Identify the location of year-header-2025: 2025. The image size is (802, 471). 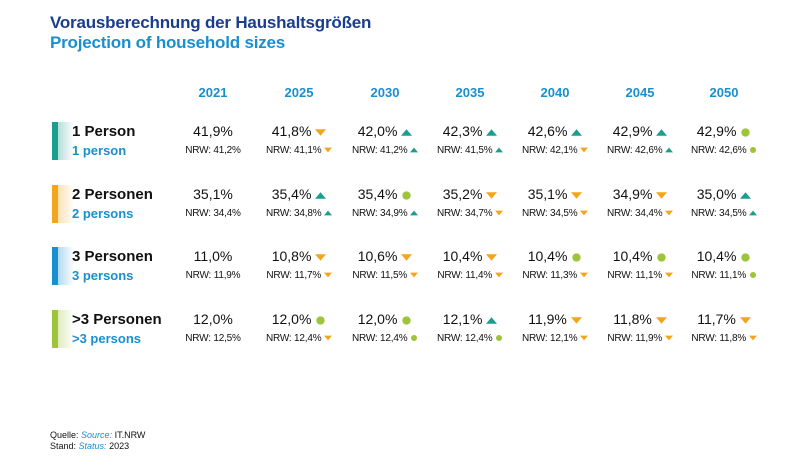
(299, 92).